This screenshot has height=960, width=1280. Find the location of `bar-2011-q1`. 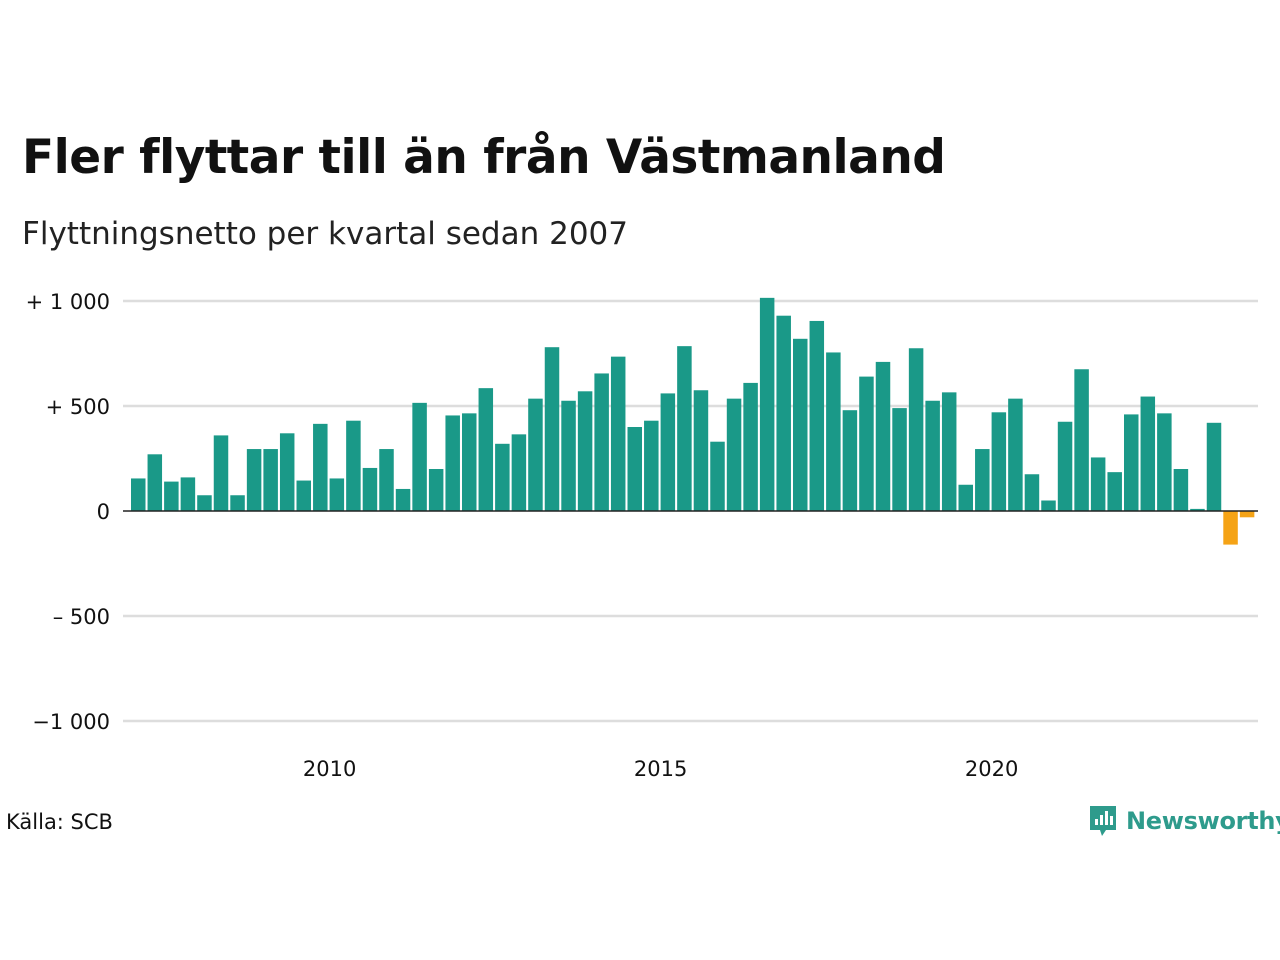

bar-2011-q1 is located at coordinates (403, 499).